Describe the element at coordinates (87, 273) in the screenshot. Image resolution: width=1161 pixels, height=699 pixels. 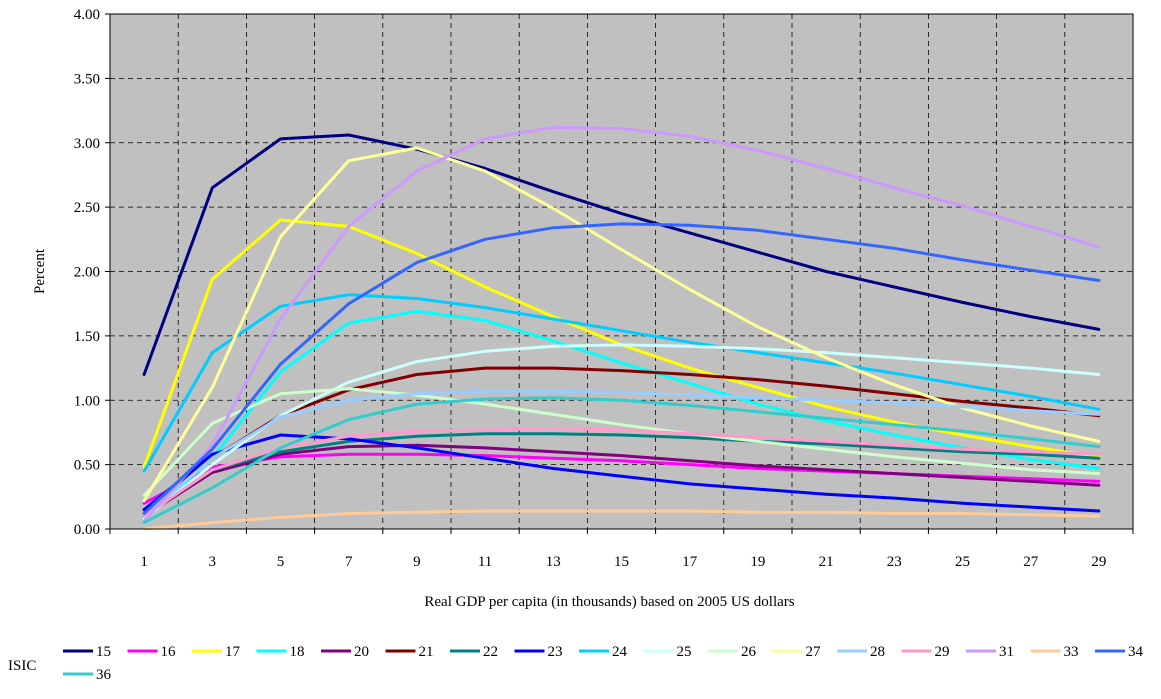
I see `y-tick-label: 2.00` at that location.